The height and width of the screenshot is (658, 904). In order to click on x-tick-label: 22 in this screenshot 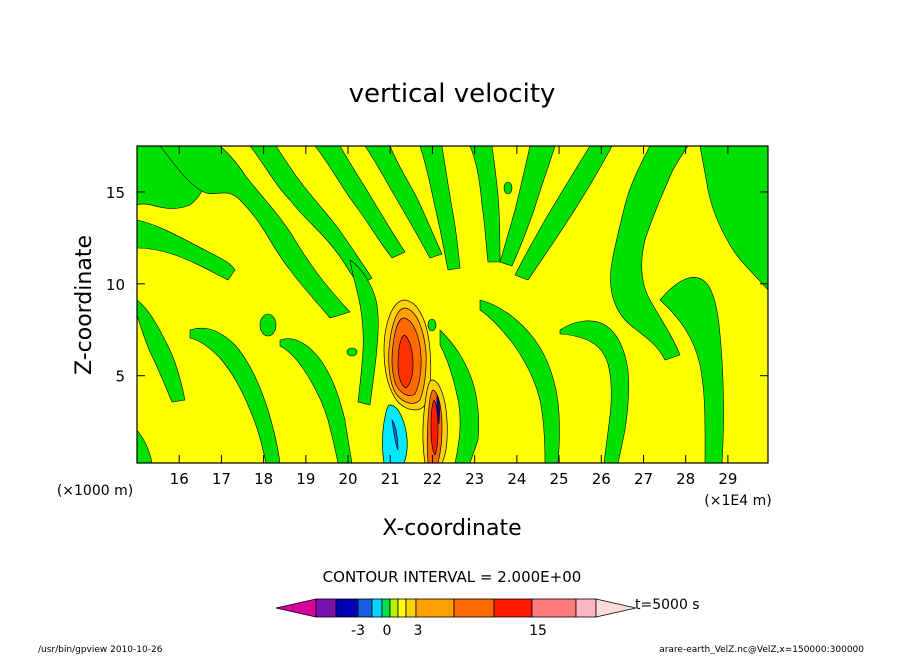, I will do `click(432, 479)`.